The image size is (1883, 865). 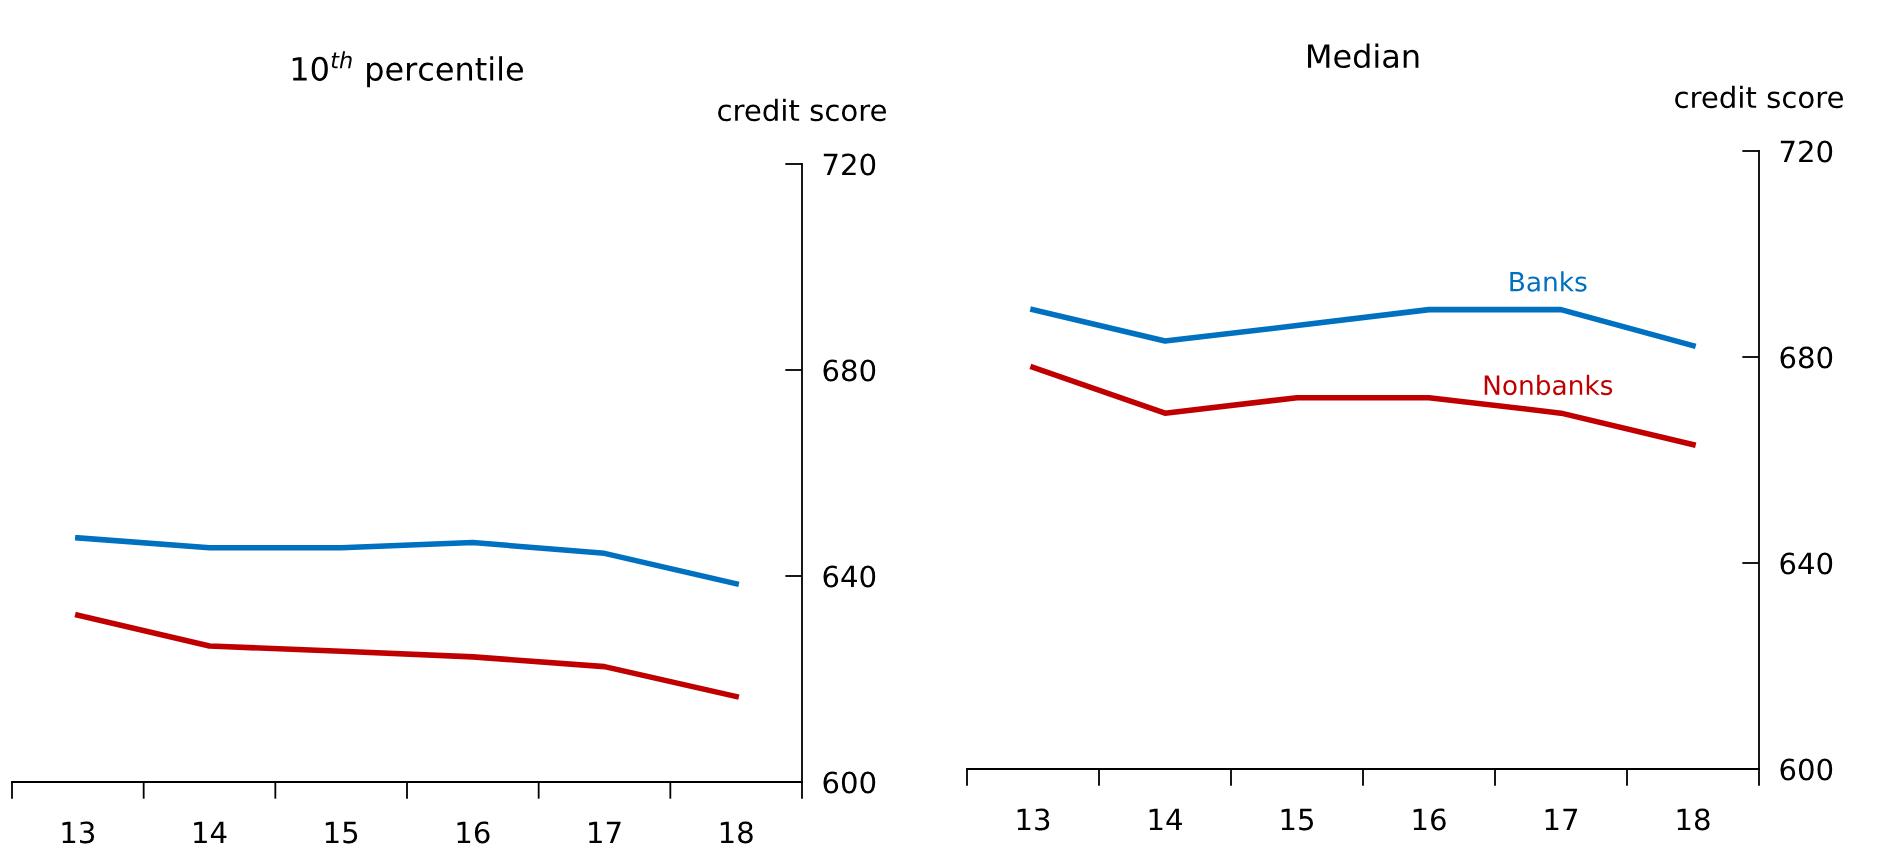 I want to click on series-label: Banks, so click(x=1548, y=281).